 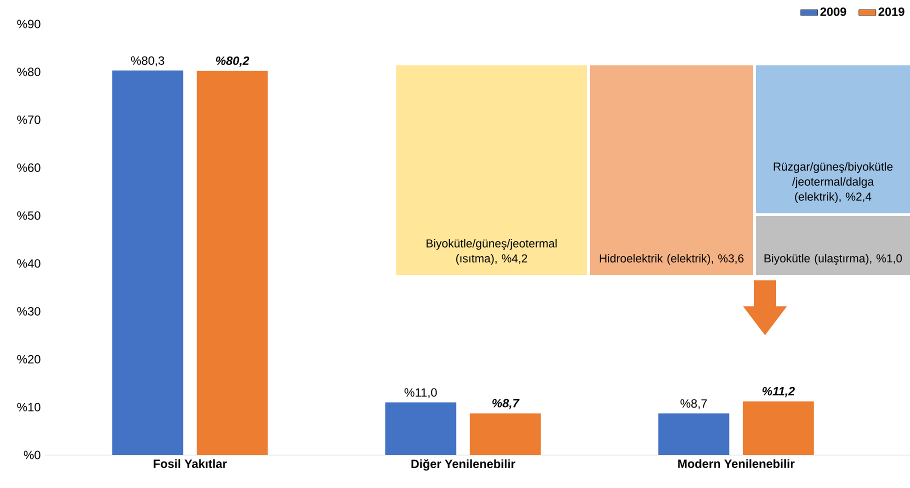 What do you see at coordinates (833, 259) in the screenshot?
I see `annotation: Biyokütle (ulaştırma), %1,0` at bounding box center [833, 259].